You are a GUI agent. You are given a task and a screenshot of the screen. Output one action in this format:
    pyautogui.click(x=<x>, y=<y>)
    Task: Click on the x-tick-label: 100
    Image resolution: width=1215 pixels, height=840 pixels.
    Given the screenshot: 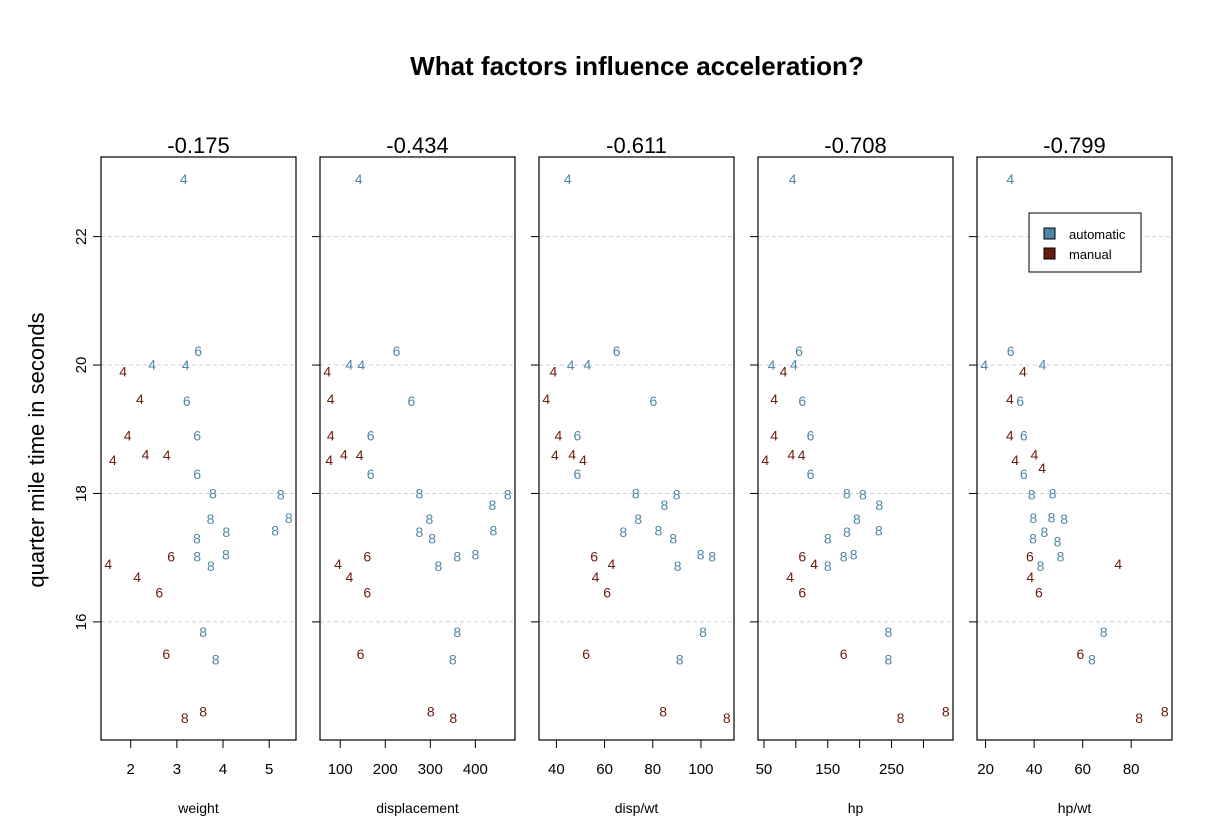 What is the action you would take?
    pyautogui.click(x=700, y=769)
    